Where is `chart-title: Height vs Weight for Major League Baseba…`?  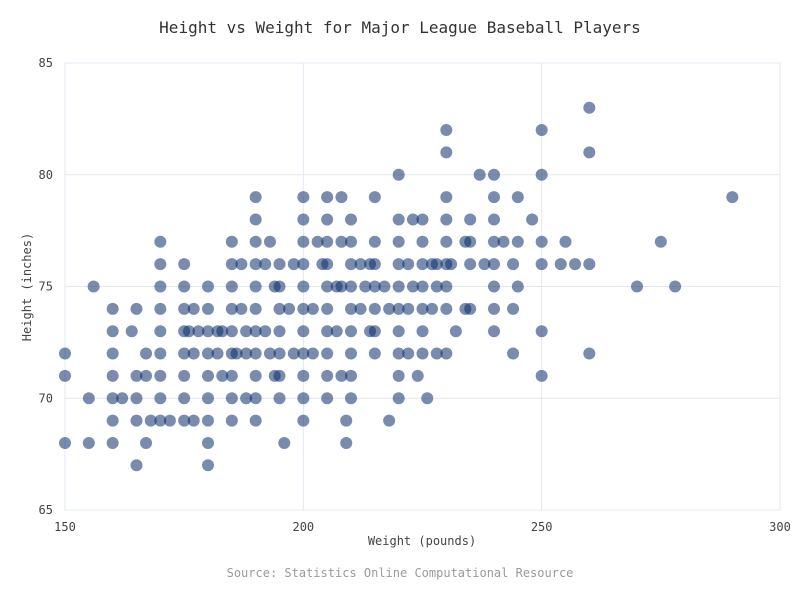
chart-title: Height vs Weight for Major League Baseba… is located at coordinates (400, 27).